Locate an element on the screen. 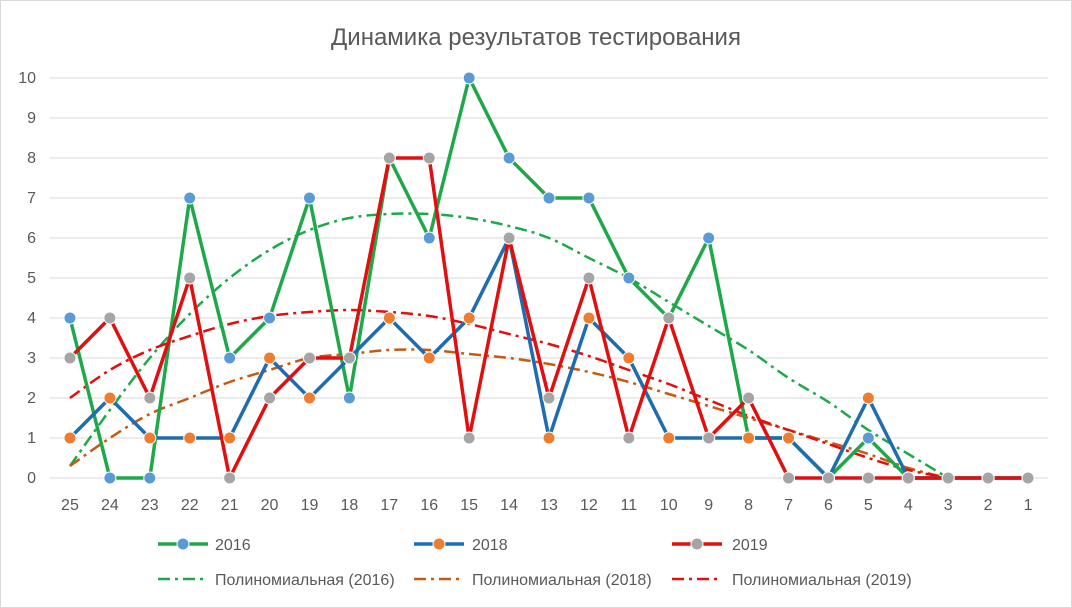  x-tick-label: 5 is located at coordinates (868, 505).